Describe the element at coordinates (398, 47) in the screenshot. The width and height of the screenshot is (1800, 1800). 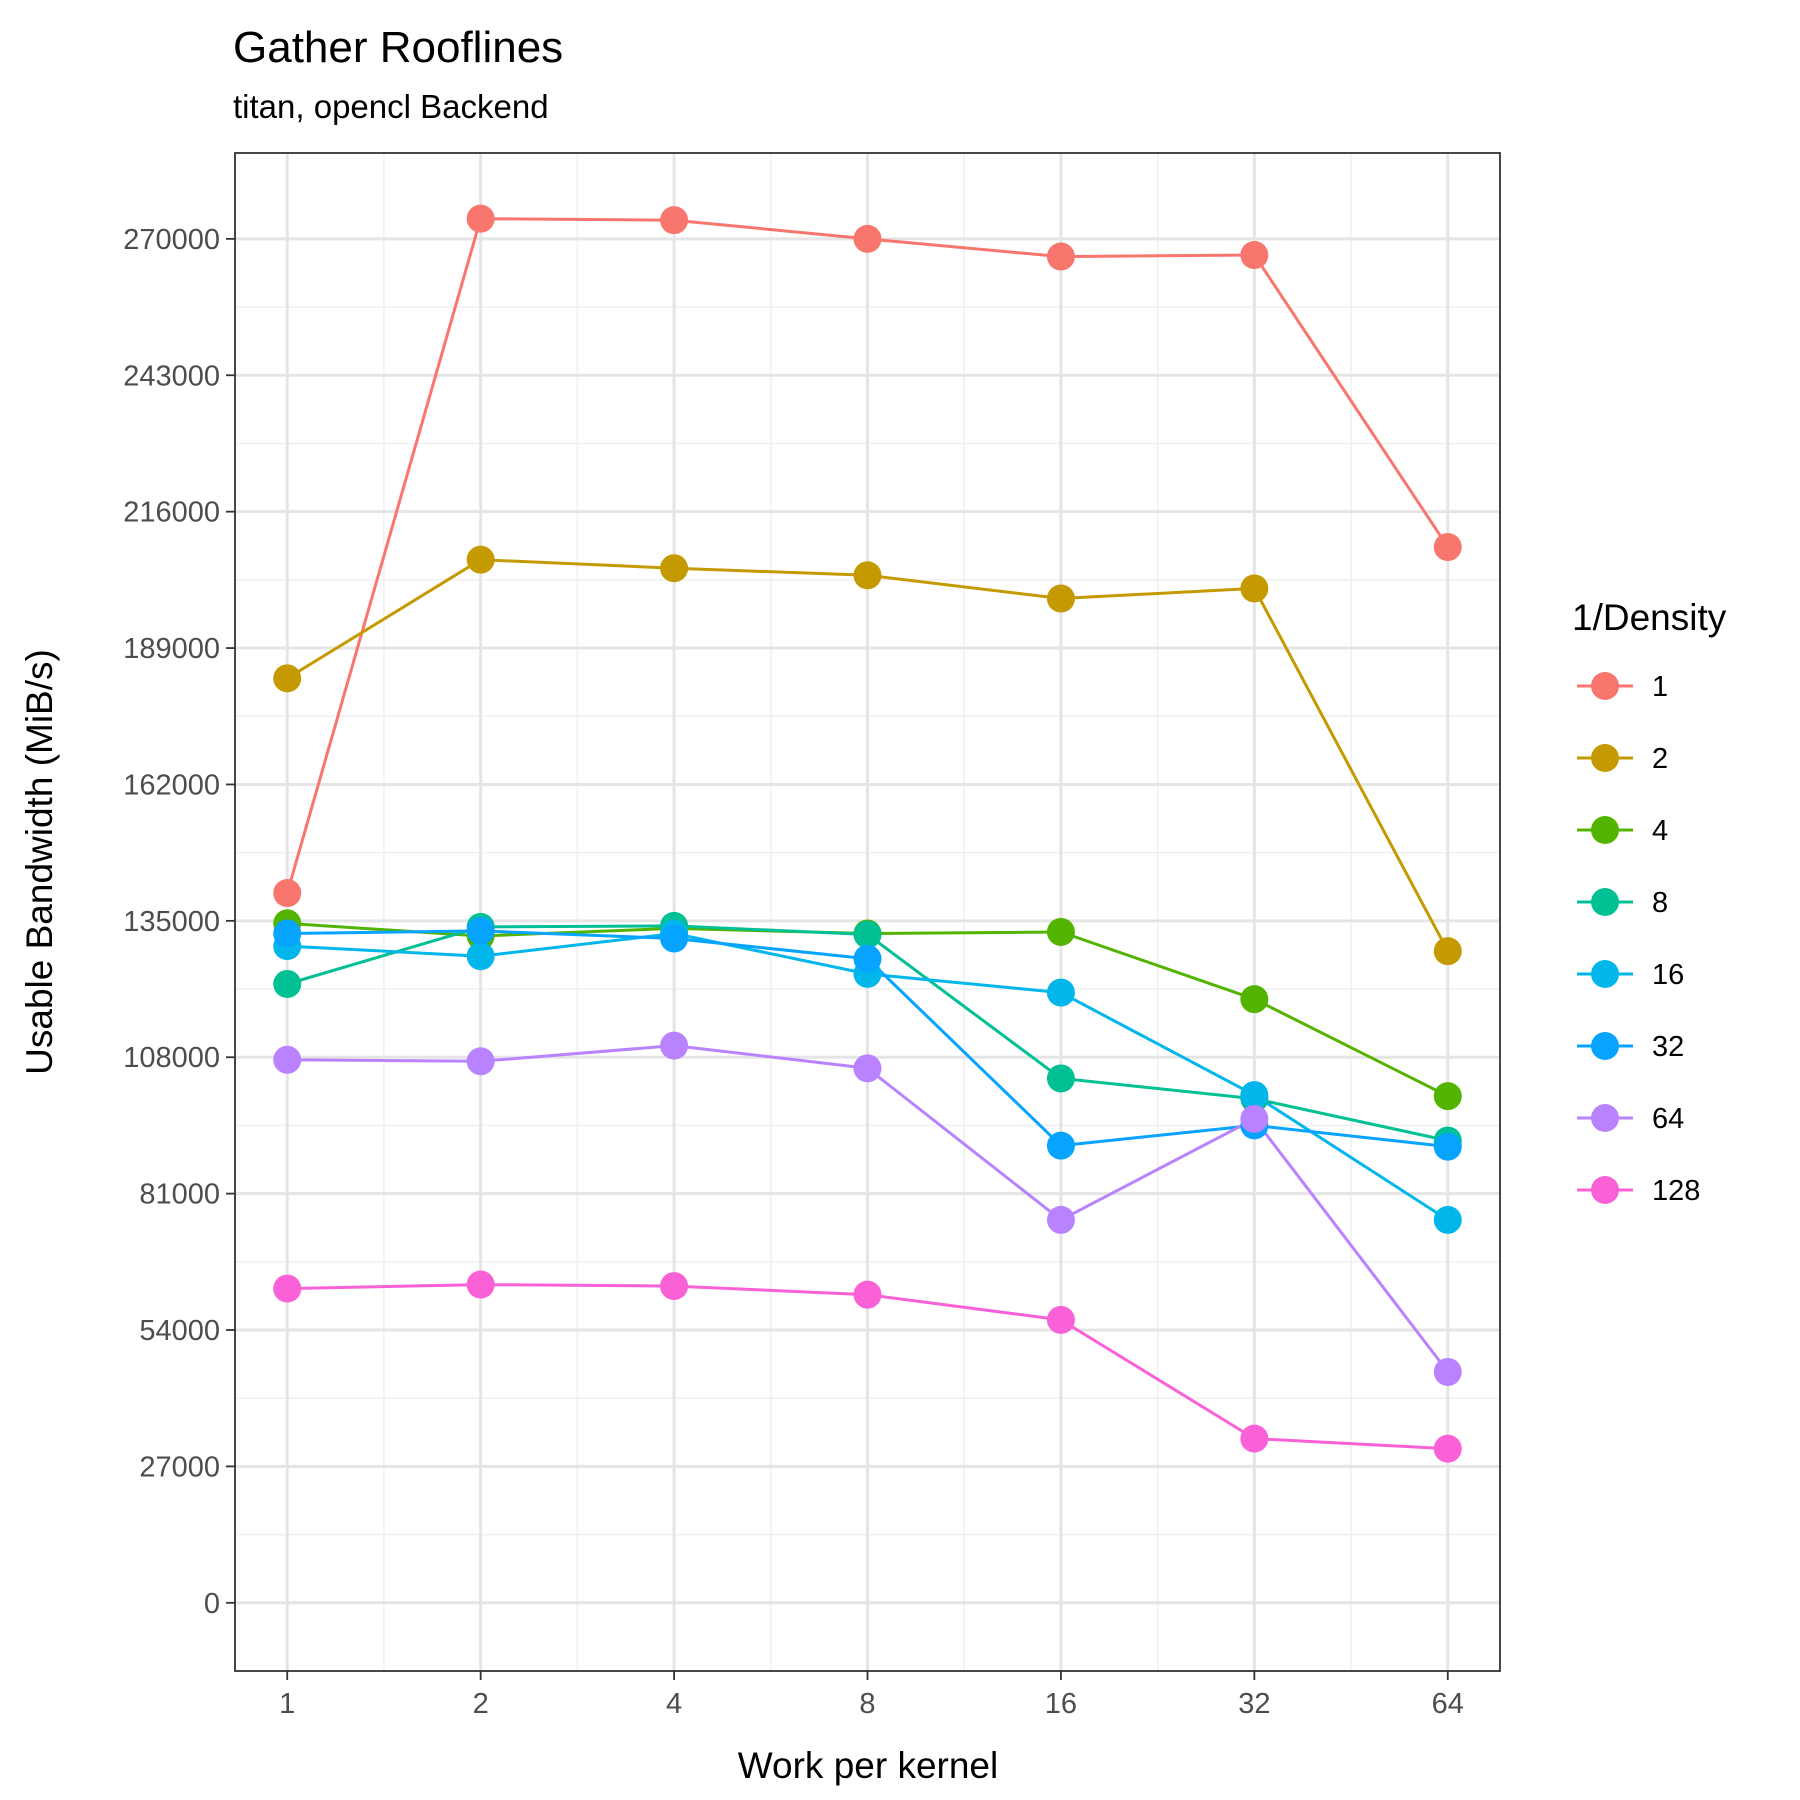
I see `chart-title: Gather Rooflines` at that location.